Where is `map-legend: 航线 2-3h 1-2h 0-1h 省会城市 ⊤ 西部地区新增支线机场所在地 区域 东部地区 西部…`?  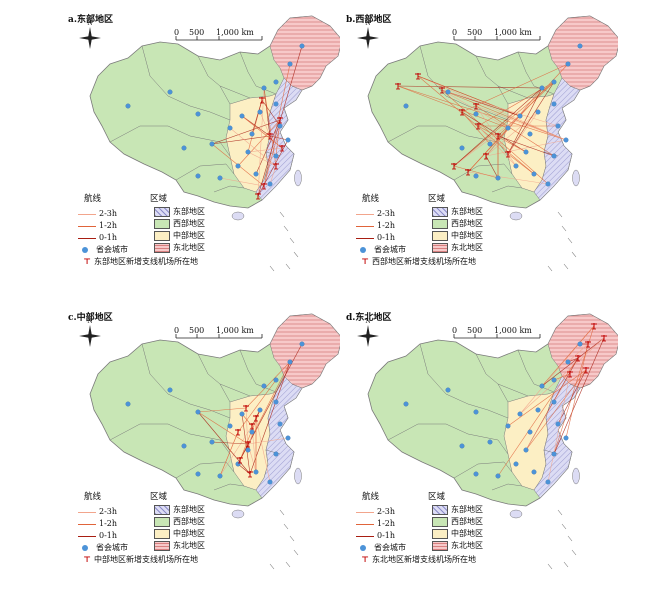
map-legend: 航线 2-3h 1-2h 0-1h 省会城市 ⊤ 西部地区新增支线机场所在地 区域 东部地区 西部… is located at coordinates (486, 236).